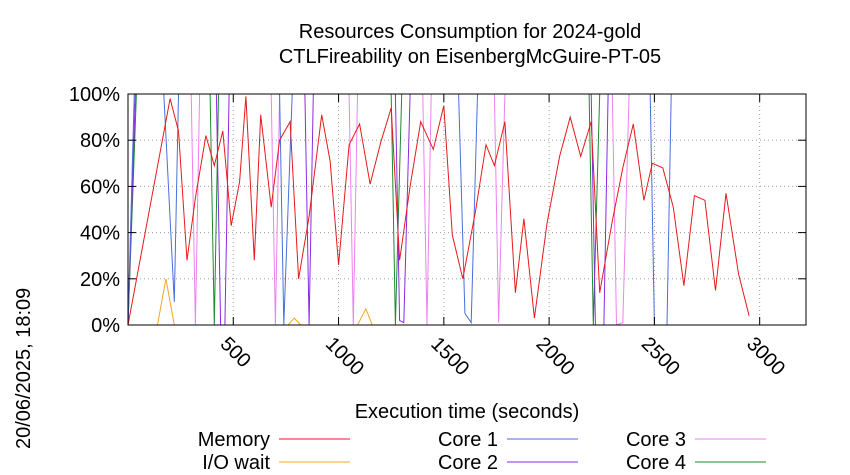 The image size is (850, 475). What do you see at coordinates (236, 463) in the screenshot?
I see `legend-label: I/O wait` at bounding box center [236, 463].